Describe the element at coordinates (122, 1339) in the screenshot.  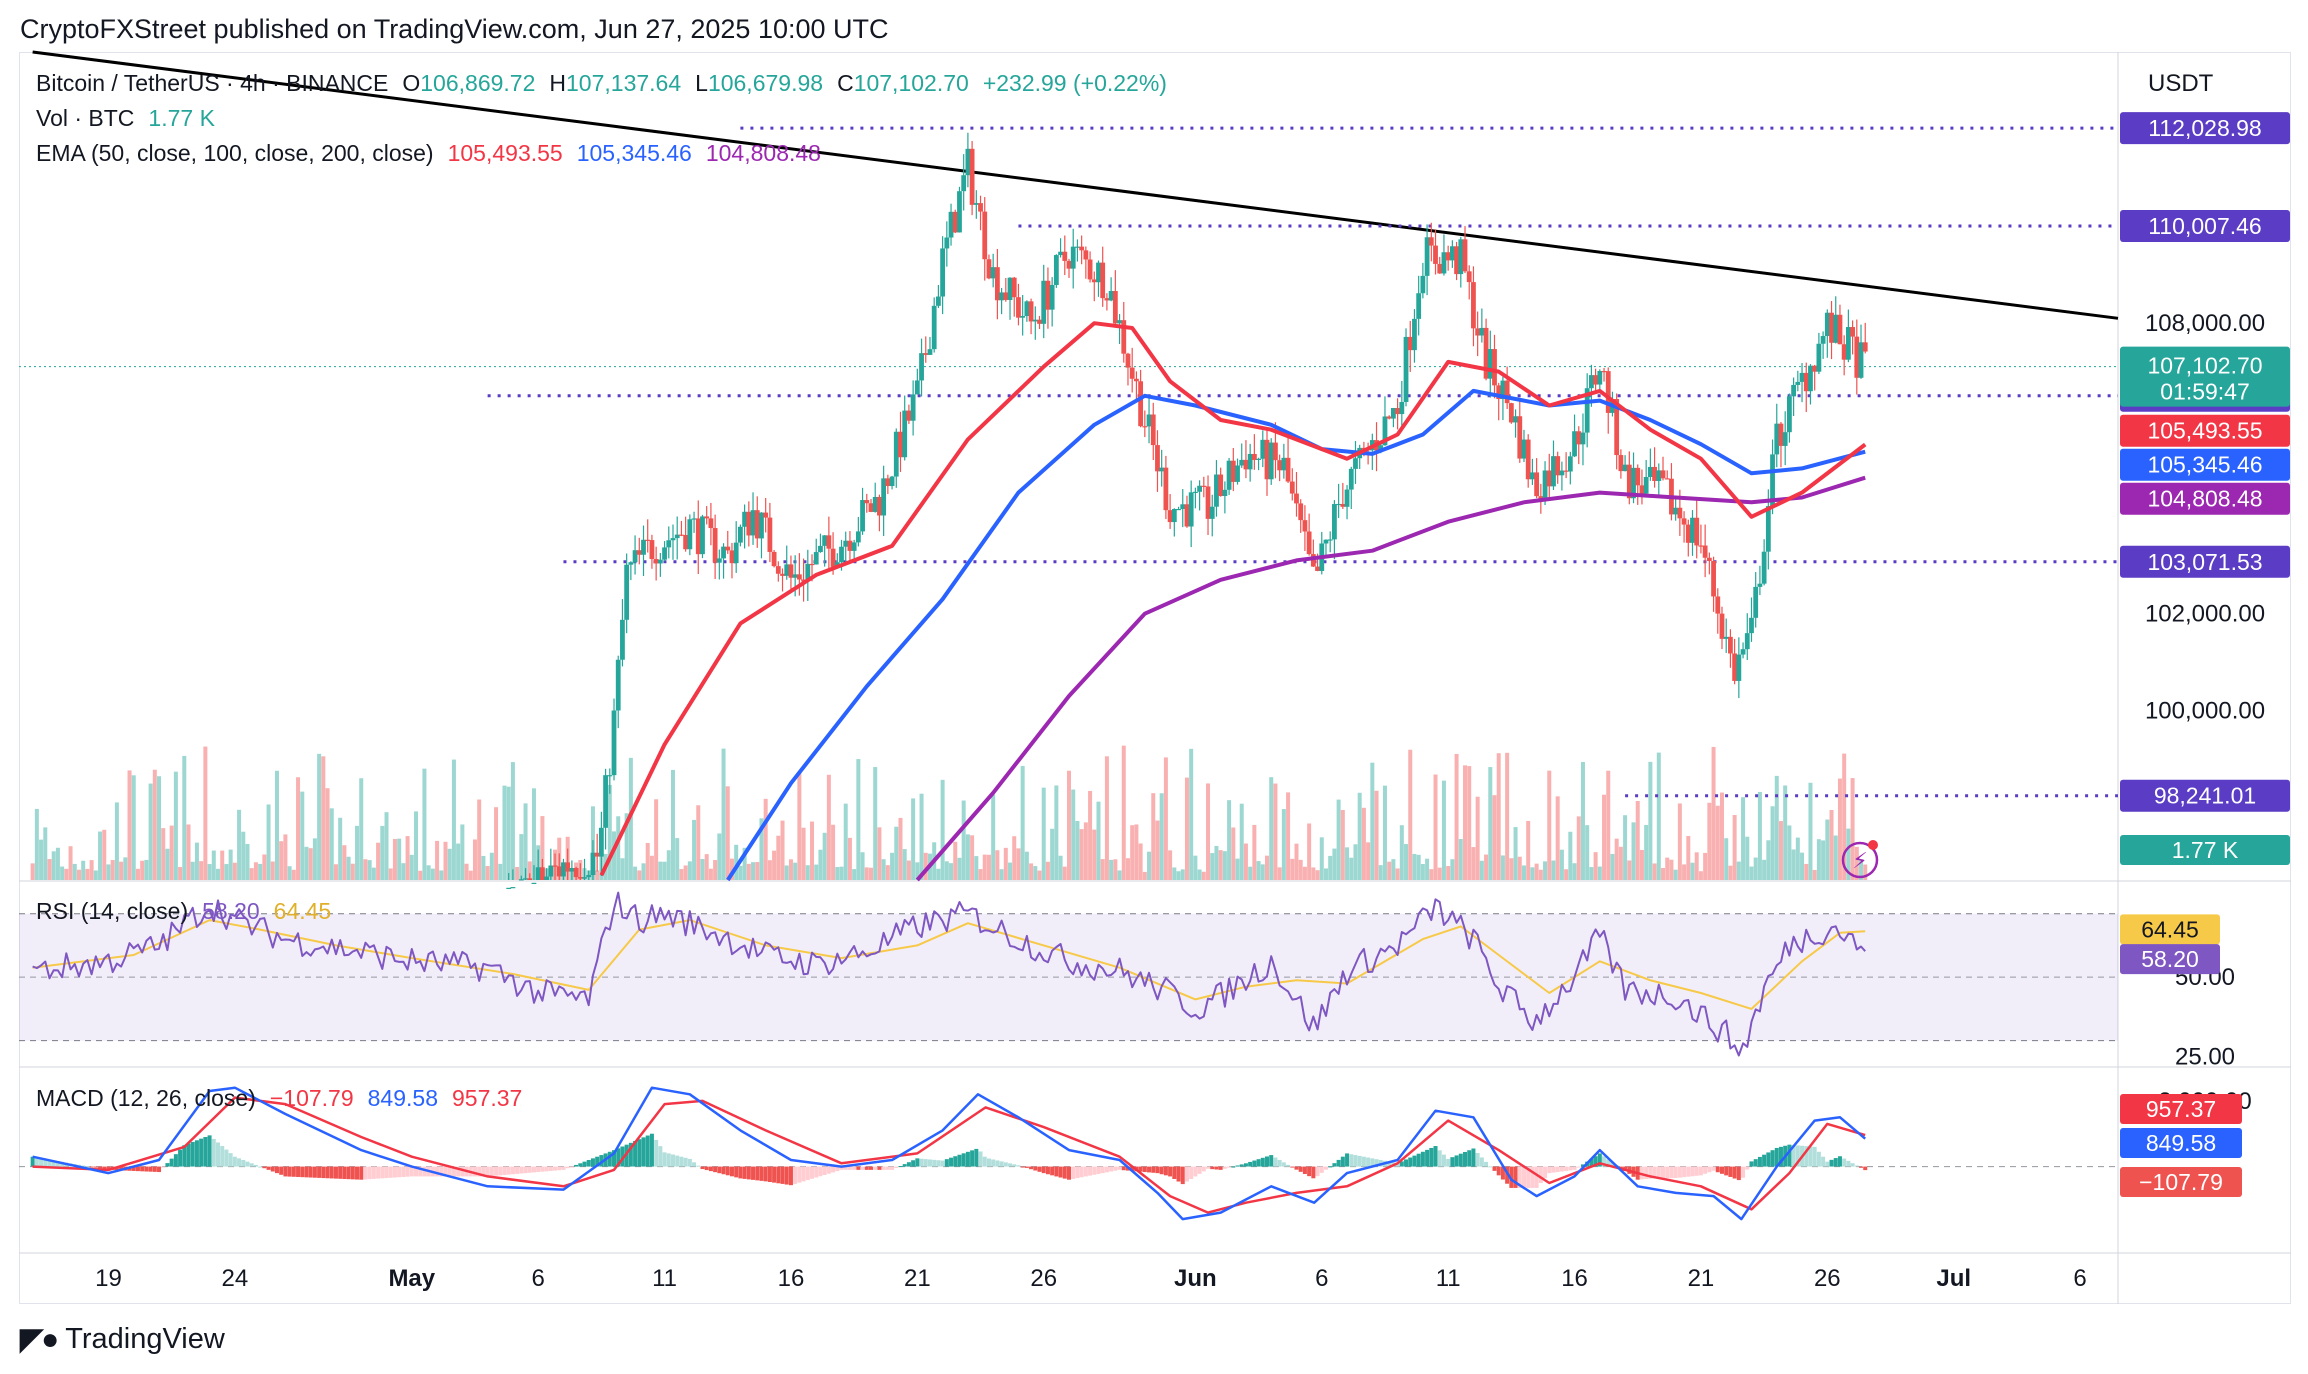
I see `tradingview-logo: ⁠◤● TradingView` at that location.